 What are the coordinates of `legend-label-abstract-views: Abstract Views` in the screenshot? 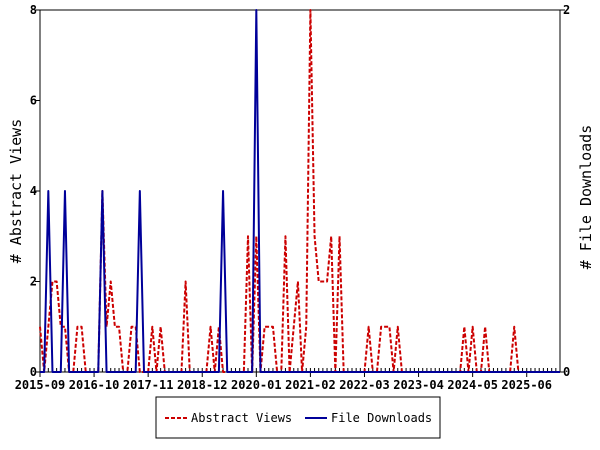 It's located at (241, 418).